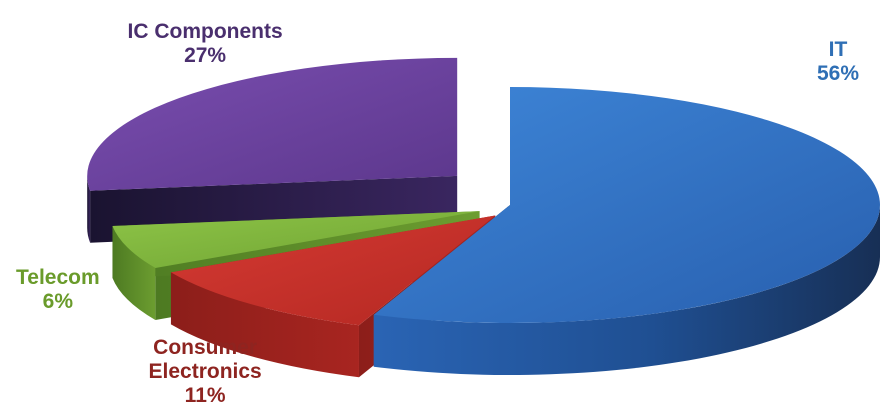 This screenshot has width=895, height=414. I want to click on slice-label-value: 56%, so click(838, 73).